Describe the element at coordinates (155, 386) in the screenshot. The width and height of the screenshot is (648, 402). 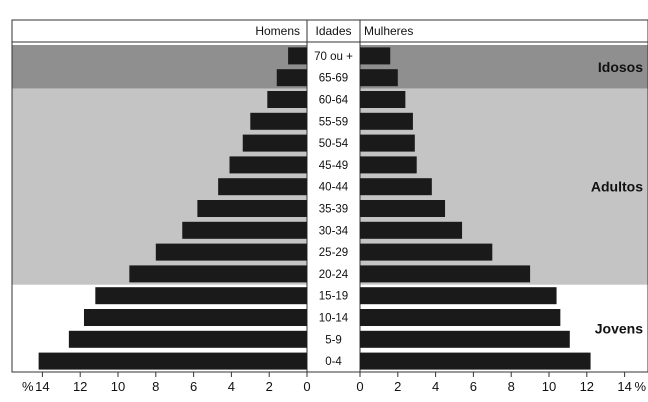
I see `tick-label-left: 8` at that location.